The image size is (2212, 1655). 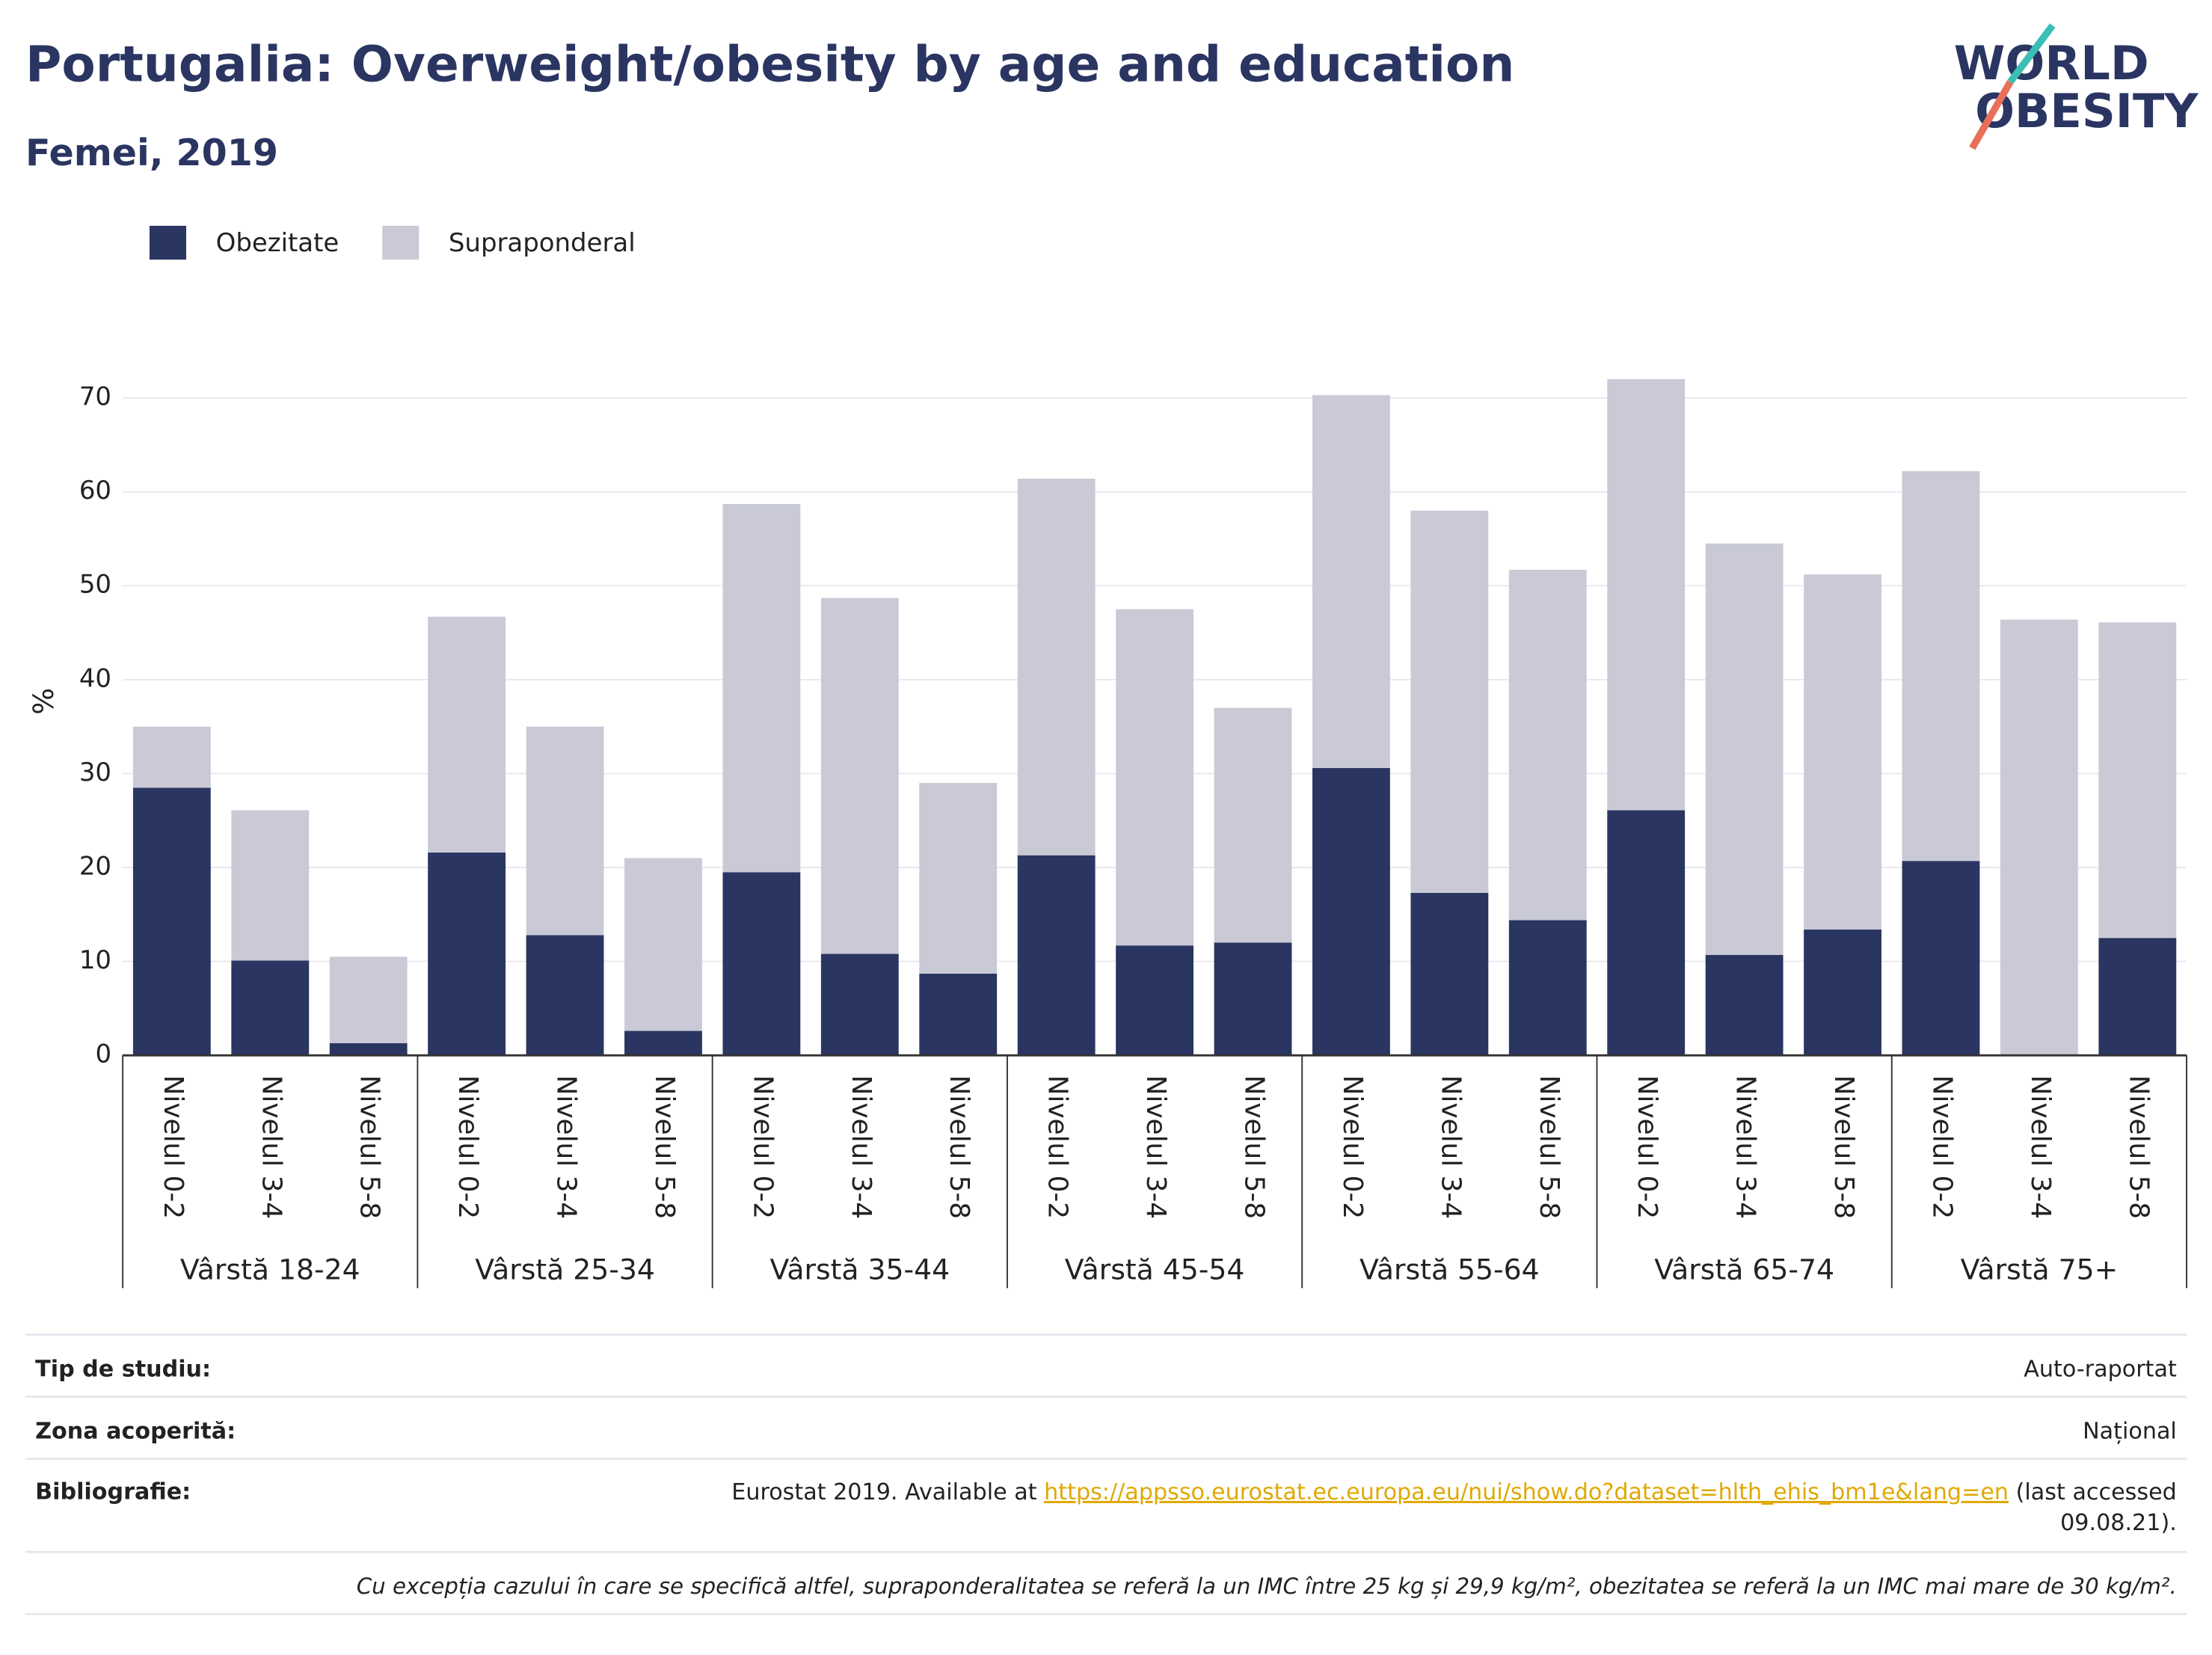 What do you see at coordinates (1450, 1269) in the screenshot?
I see `group-label: Vârstă 55-64` at bounding box center [1450, 1269].